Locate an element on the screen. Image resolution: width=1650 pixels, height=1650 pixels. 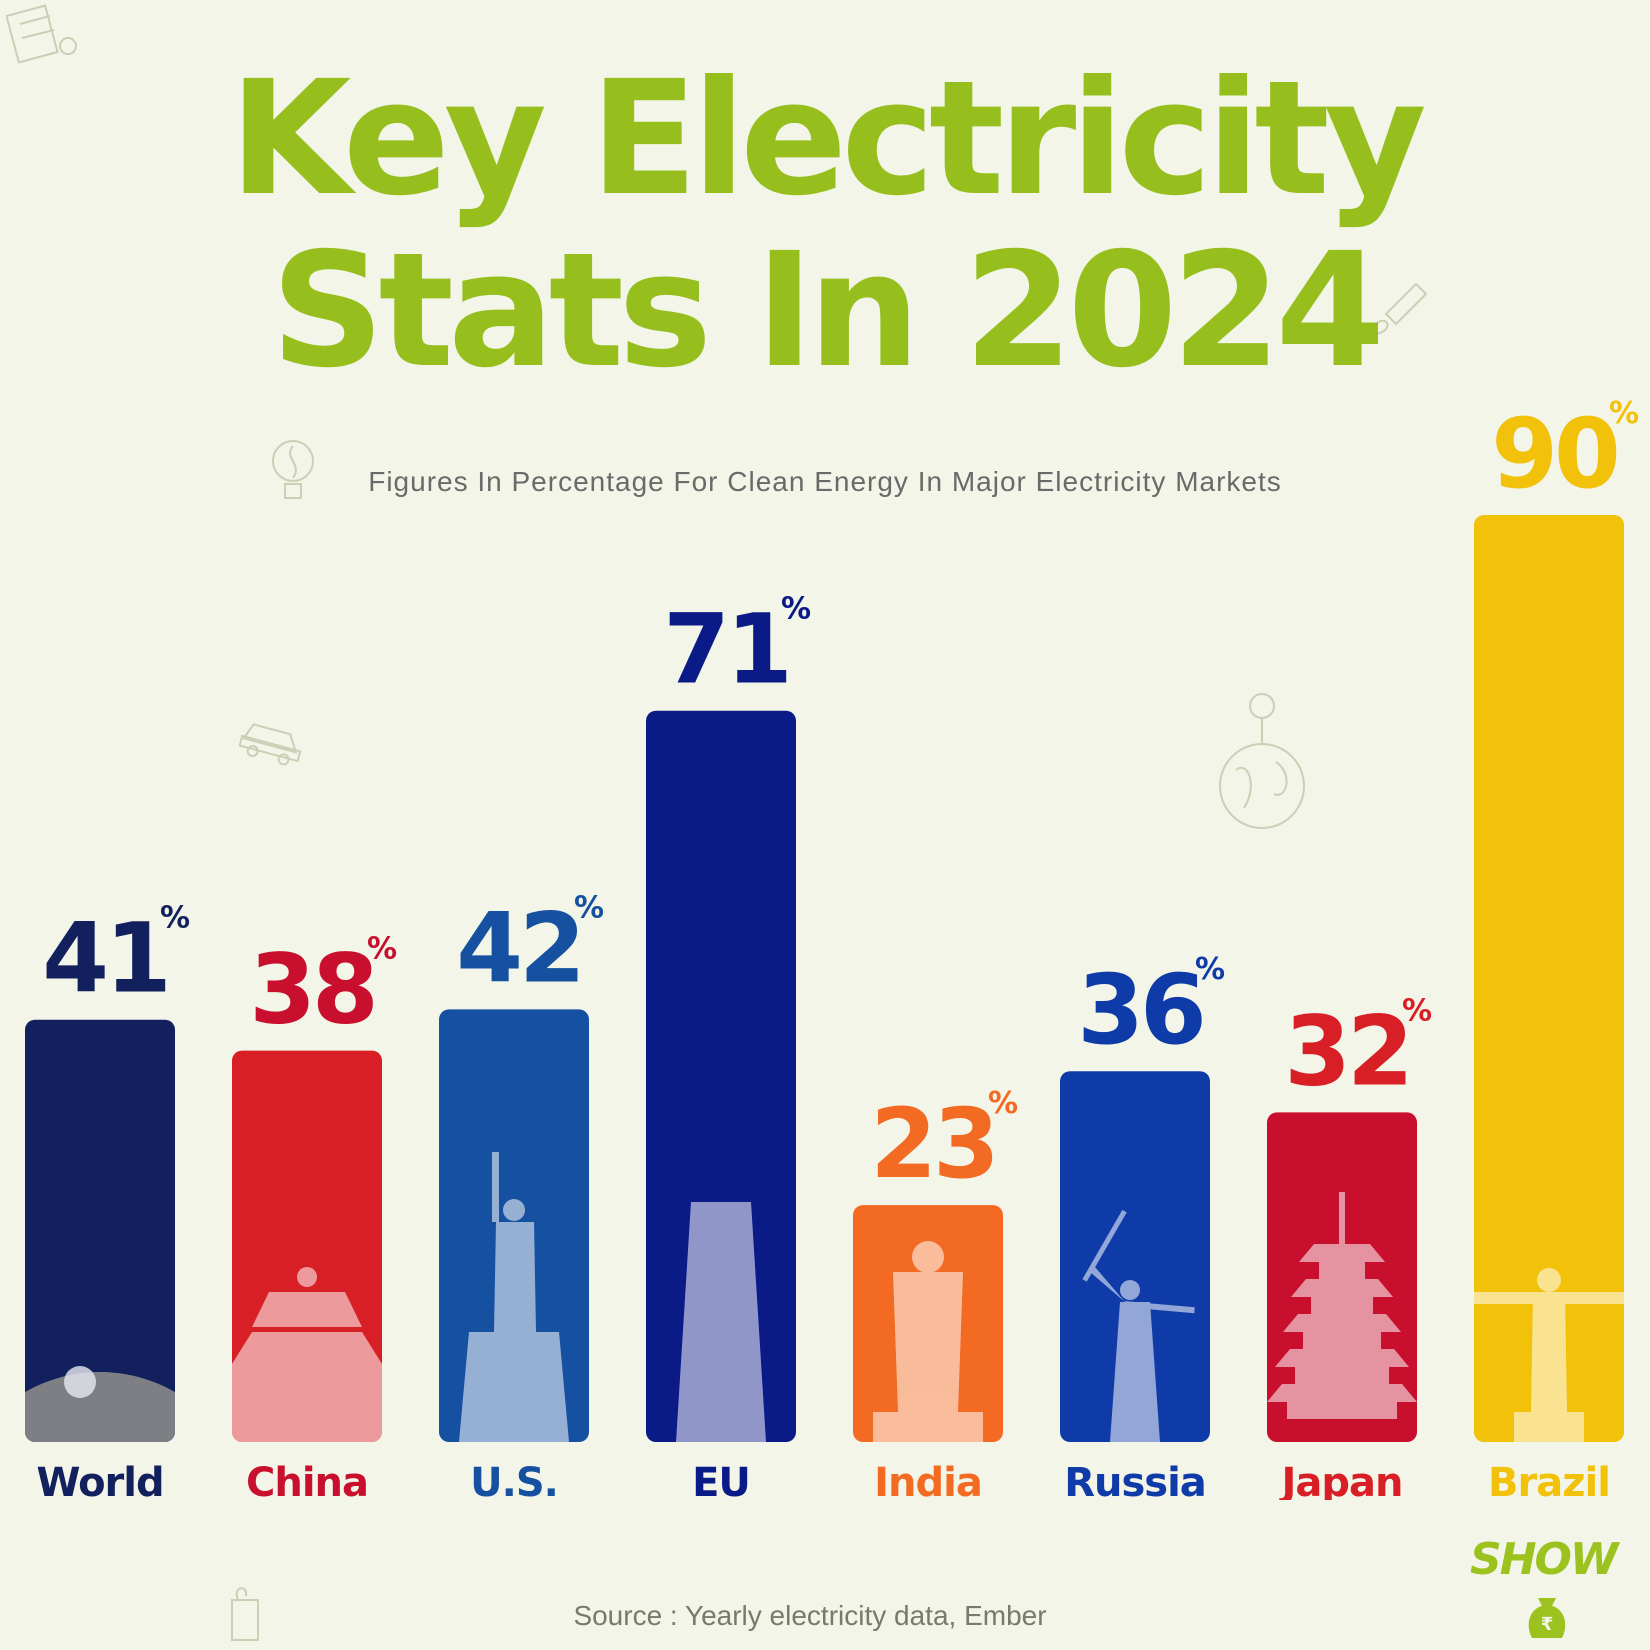
bar-group: 42% U.S. is located at coordinates (521, 1195).